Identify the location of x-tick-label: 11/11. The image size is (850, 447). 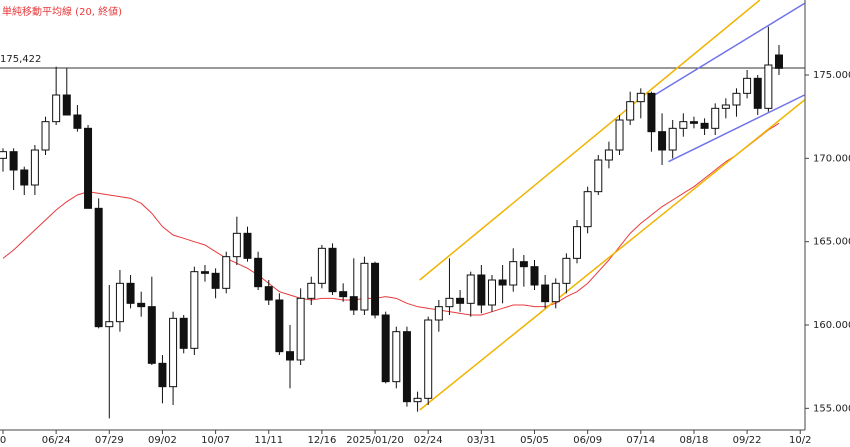
(268, 440).